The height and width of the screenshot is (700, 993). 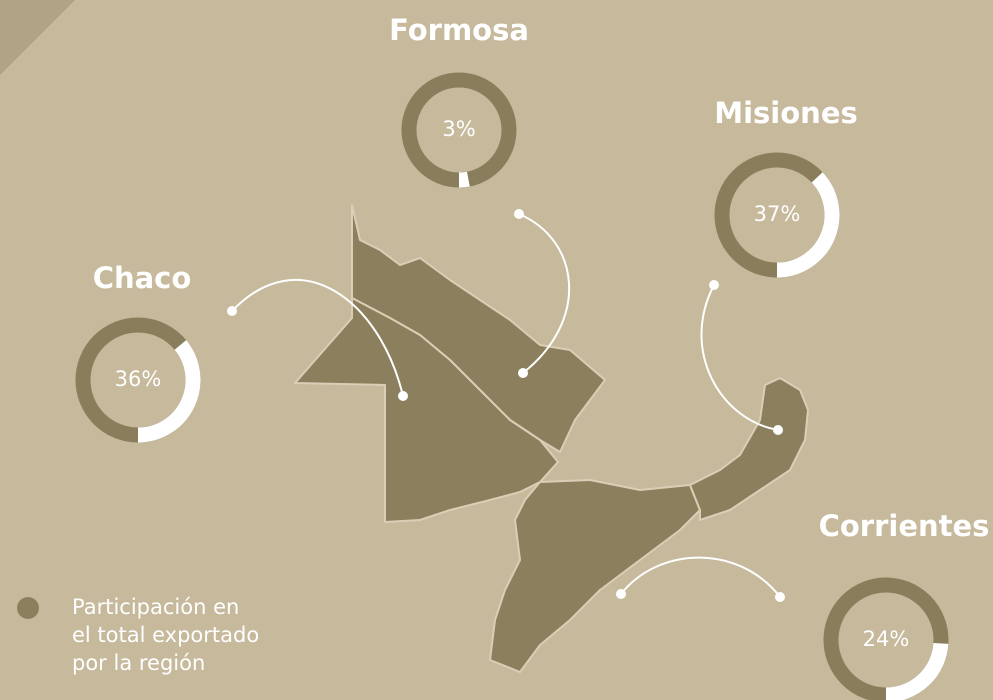 What do you see at coordinates (142, 278) in the screenshot?
I see `region-title: Chaco` at bounding box center [142, 278].